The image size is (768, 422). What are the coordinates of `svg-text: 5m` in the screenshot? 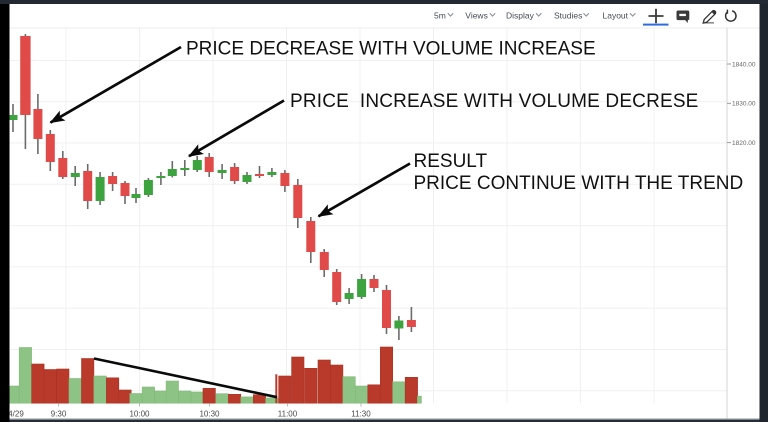 It's located at (440, 15).